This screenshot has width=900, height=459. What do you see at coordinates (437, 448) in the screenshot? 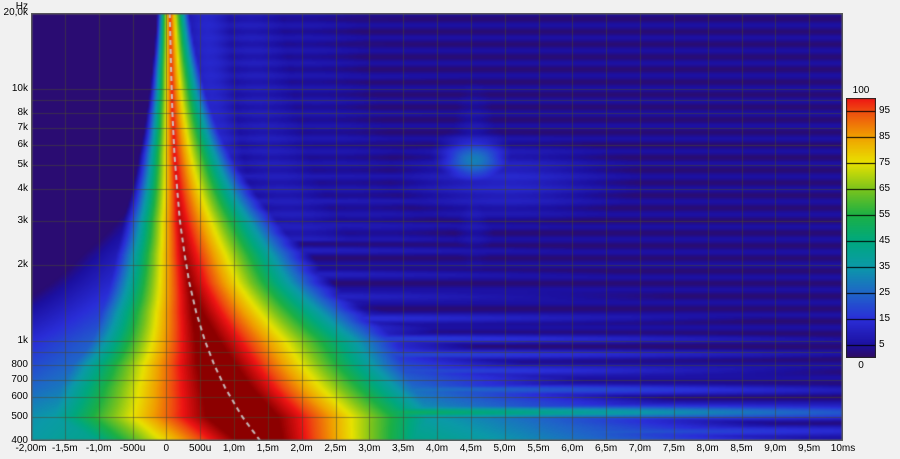
I see `x-axis-tick-label: 4,0m` at bounding box center [437, 448].